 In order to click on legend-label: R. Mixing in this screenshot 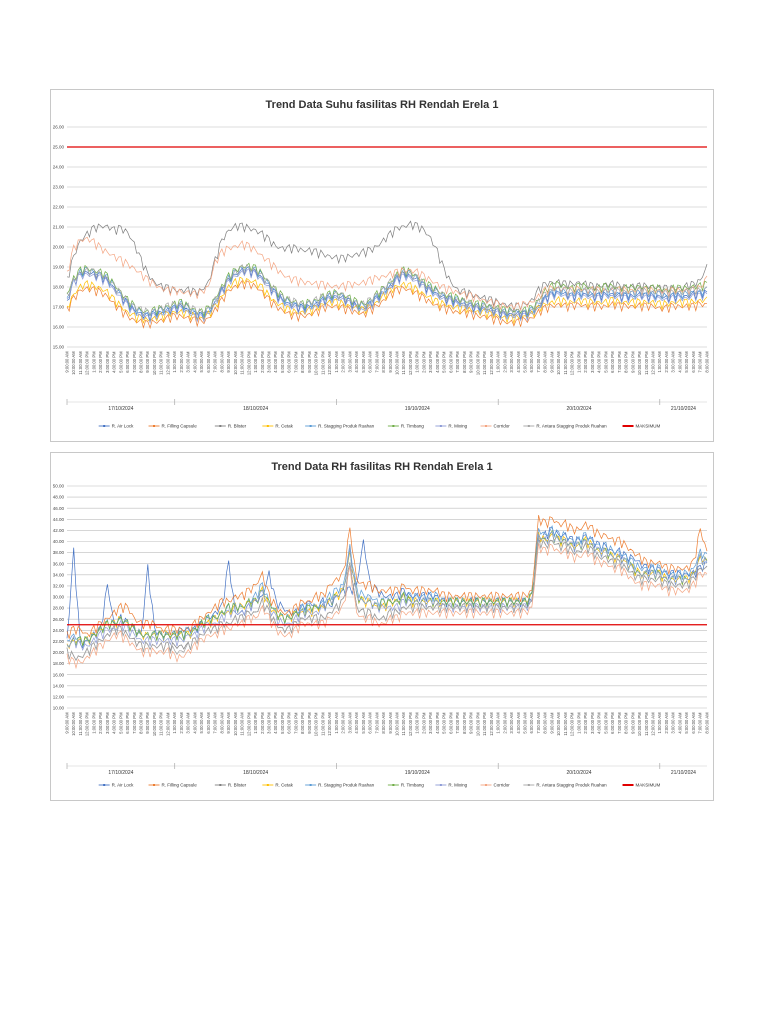, I will do `click(457, 426)`.